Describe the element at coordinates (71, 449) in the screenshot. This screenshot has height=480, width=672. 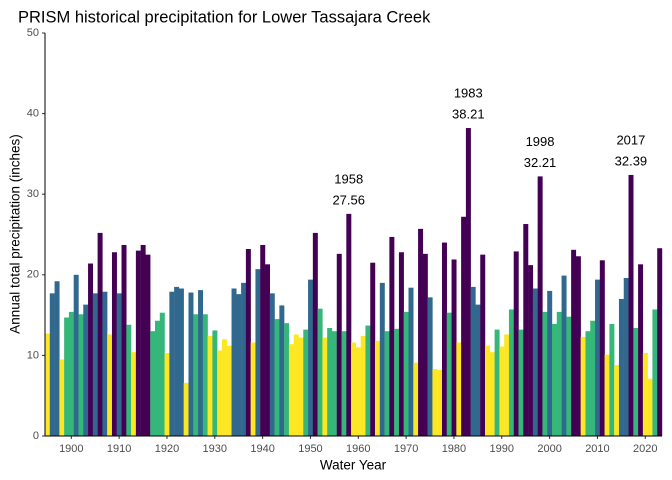
I see `x-tick-label: 1900` at that location.